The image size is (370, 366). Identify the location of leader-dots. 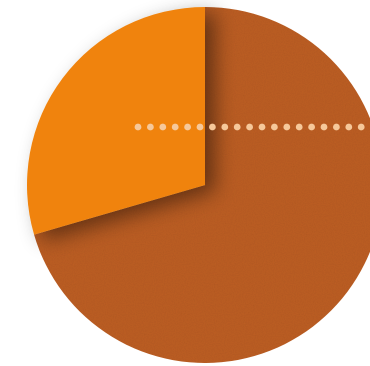
(249, 127).